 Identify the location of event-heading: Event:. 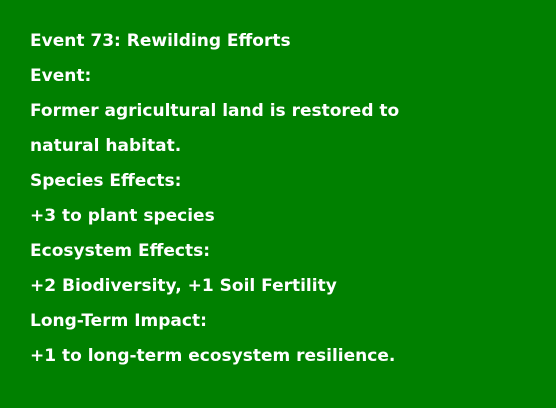
(61, 76).